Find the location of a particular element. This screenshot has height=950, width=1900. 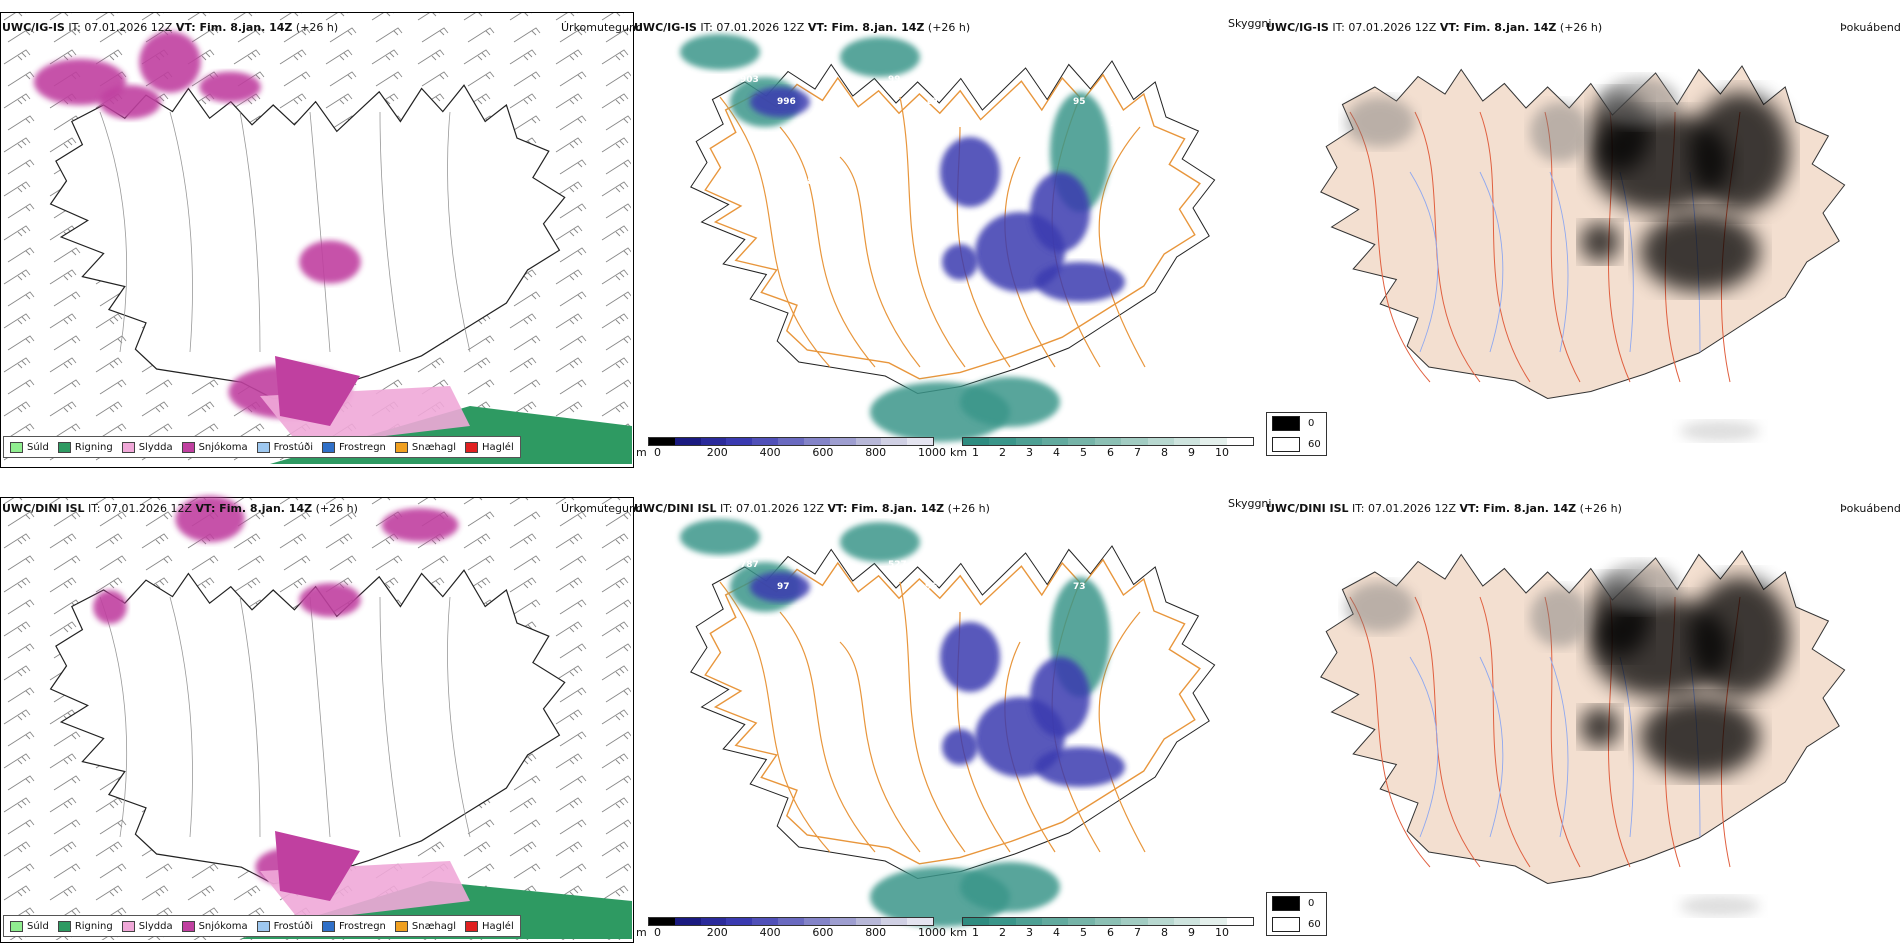

ceiling-height-label: 89 is located at coordinates (1153, 146).